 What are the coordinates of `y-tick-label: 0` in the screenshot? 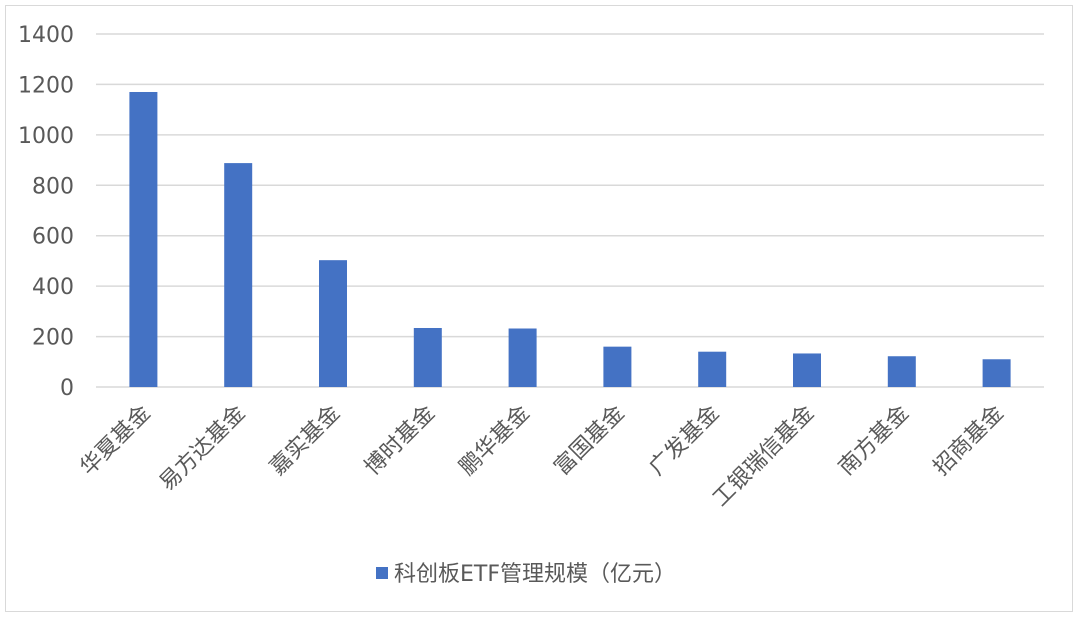 It's located at (67, 388).